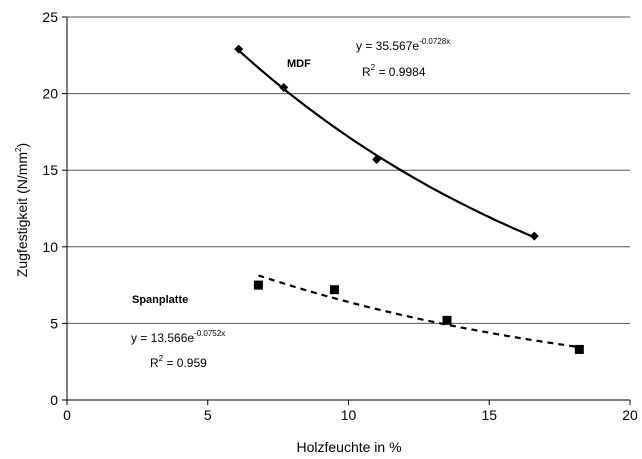  I want to click on r-squared-mdf: R2 = 0.9984, so click(394, 71).